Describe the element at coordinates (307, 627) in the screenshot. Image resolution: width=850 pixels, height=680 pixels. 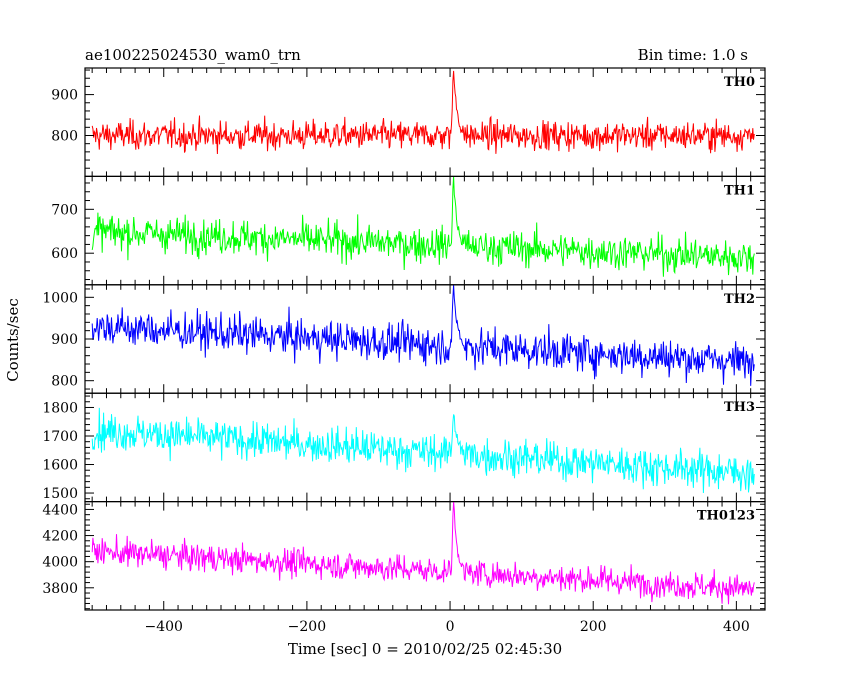
I see `x-tick-label: −200` at that location.